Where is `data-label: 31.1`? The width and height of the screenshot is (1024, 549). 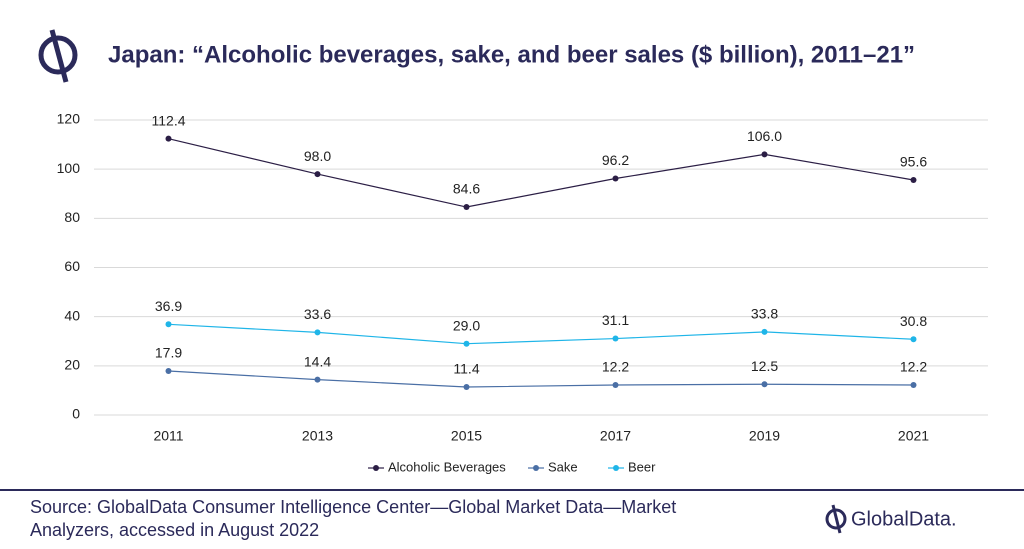
data-label: 31.1 is located at coordinates (615, 320).